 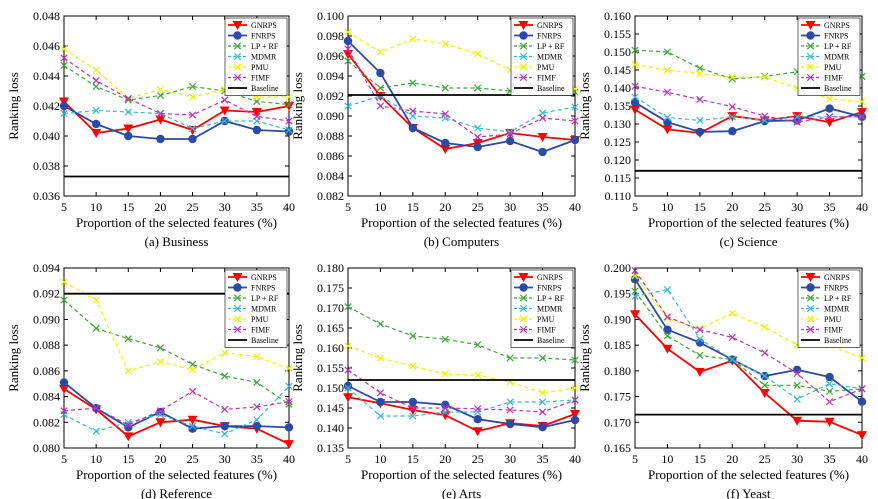 I want to click on y-tick-label: 0.140, so click(x=330, y=428).